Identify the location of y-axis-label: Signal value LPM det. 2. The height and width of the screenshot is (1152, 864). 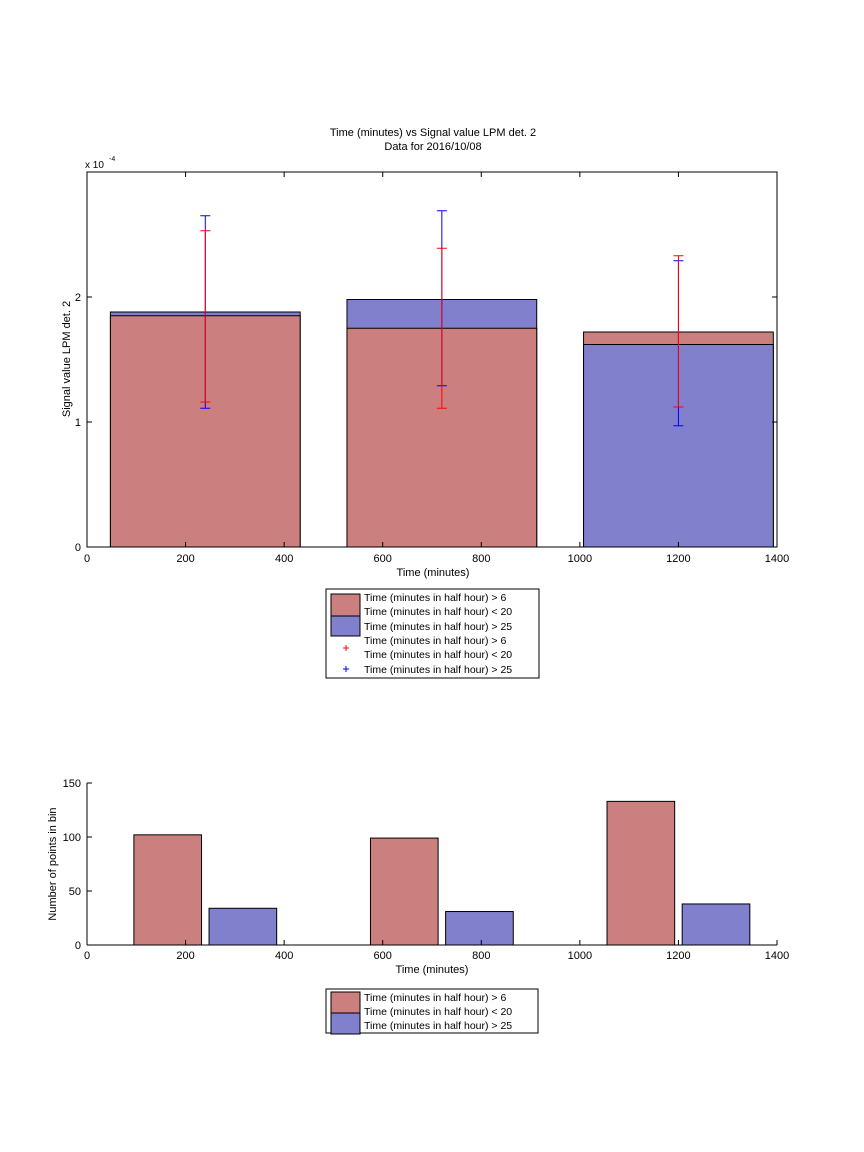
(67, 359).